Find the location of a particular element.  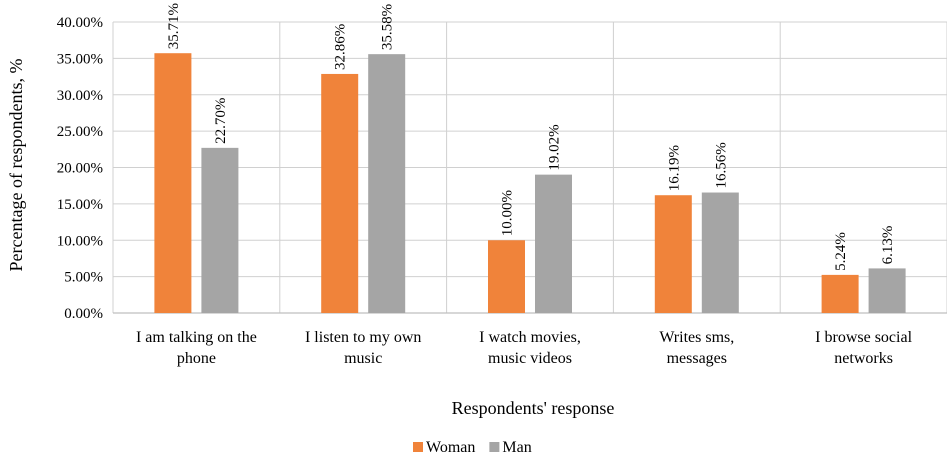

x-category-label: Writes sms, is located at coordinates (696, 337).